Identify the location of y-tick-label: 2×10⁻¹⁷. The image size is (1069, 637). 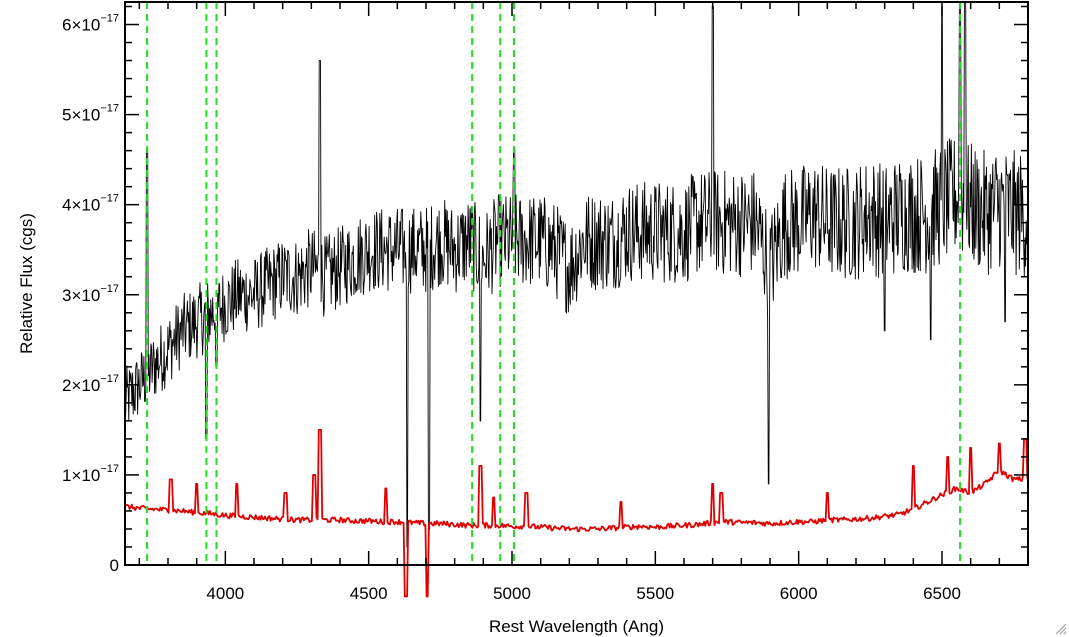
(90, 384).